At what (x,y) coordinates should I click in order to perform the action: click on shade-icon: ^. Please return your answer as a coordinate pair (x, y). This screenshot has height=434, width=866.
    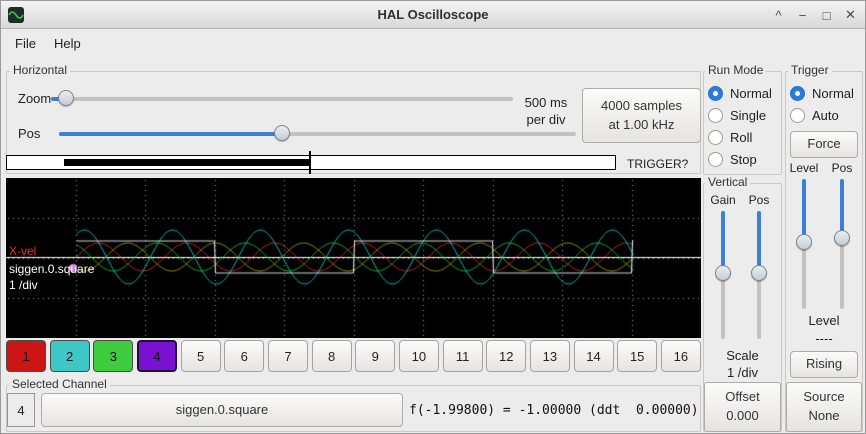
    Looking at the image, I should click on (778, 15).